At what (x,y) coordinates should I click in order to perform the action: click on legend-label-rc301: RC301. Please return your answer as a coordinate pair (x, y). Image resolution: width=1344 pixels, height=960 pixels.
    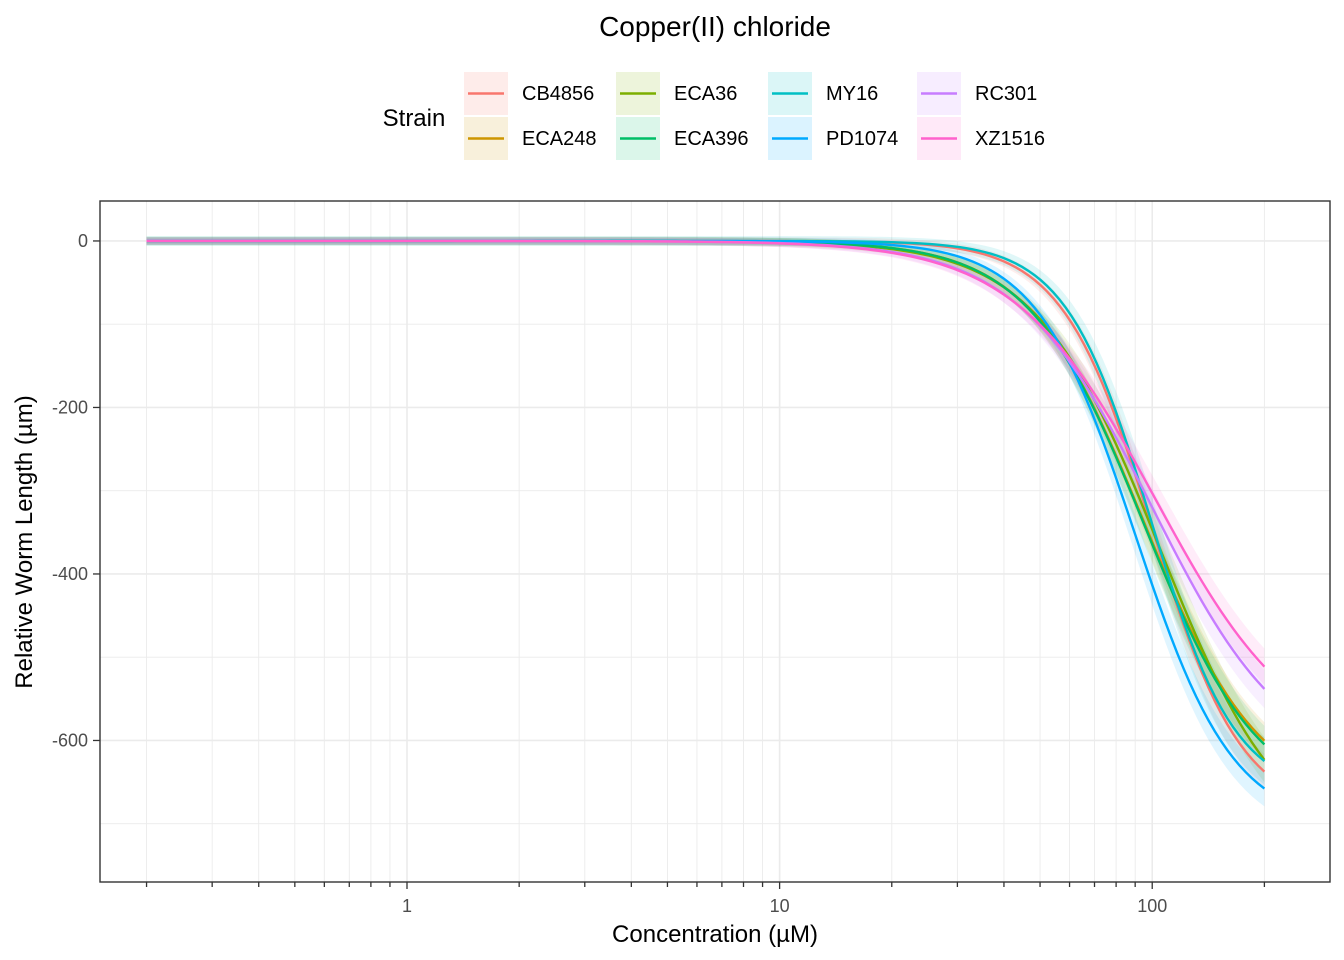
    Looking at the image, I should click on (1006, 94).